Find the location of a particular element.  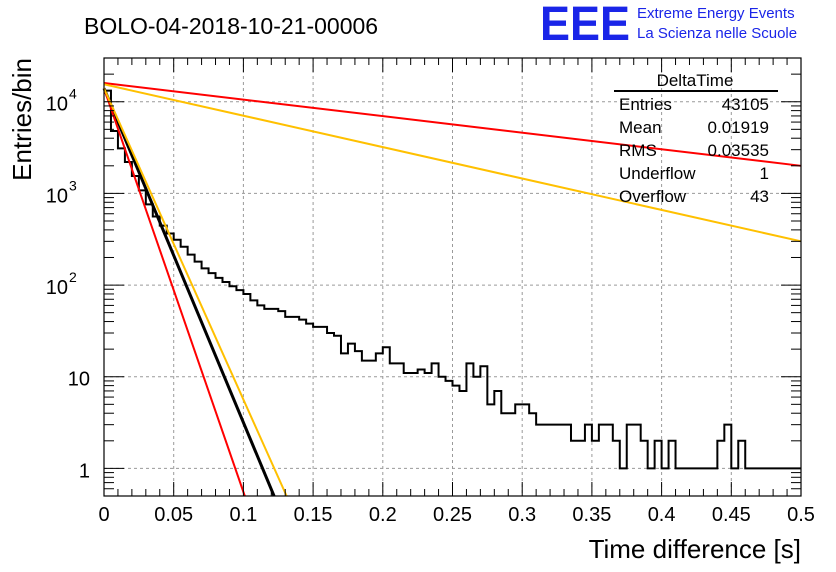

x-tick-label: 0.1 is located at coordinates (243, 515).